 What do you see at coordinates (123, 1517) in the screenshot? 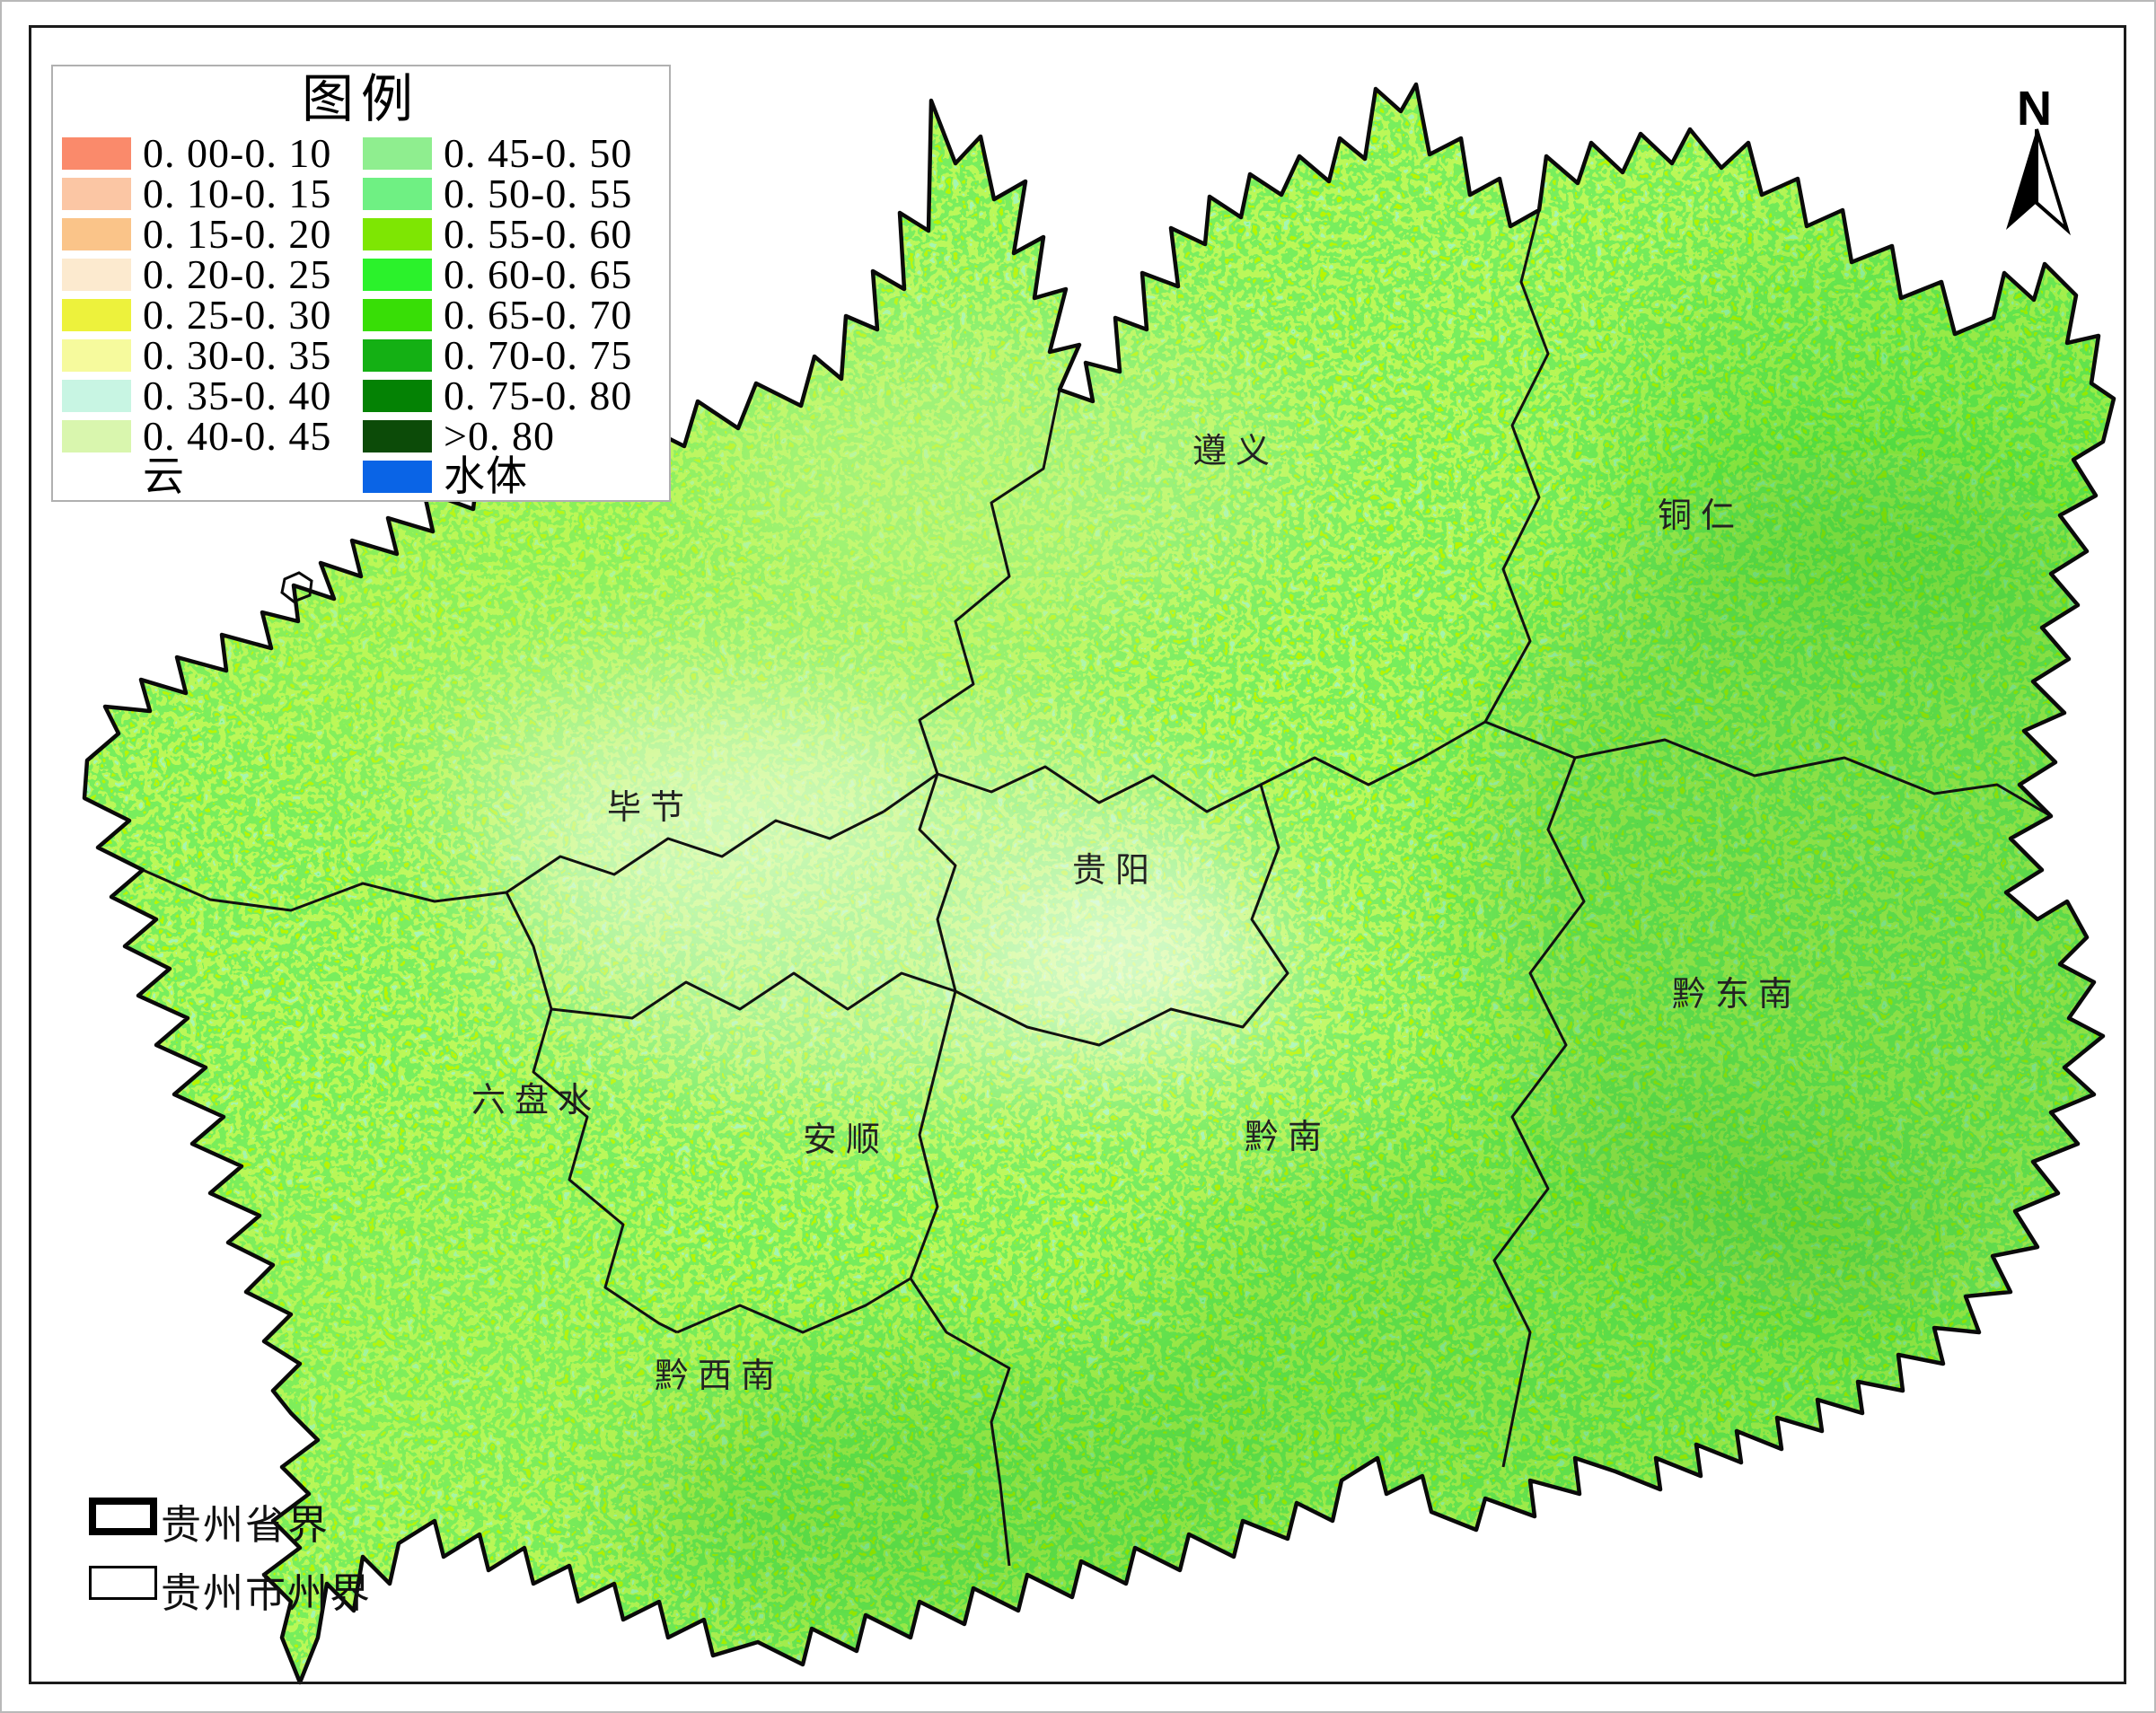
I see `province-boundary-swatch` at bounding box center [123, 1517].